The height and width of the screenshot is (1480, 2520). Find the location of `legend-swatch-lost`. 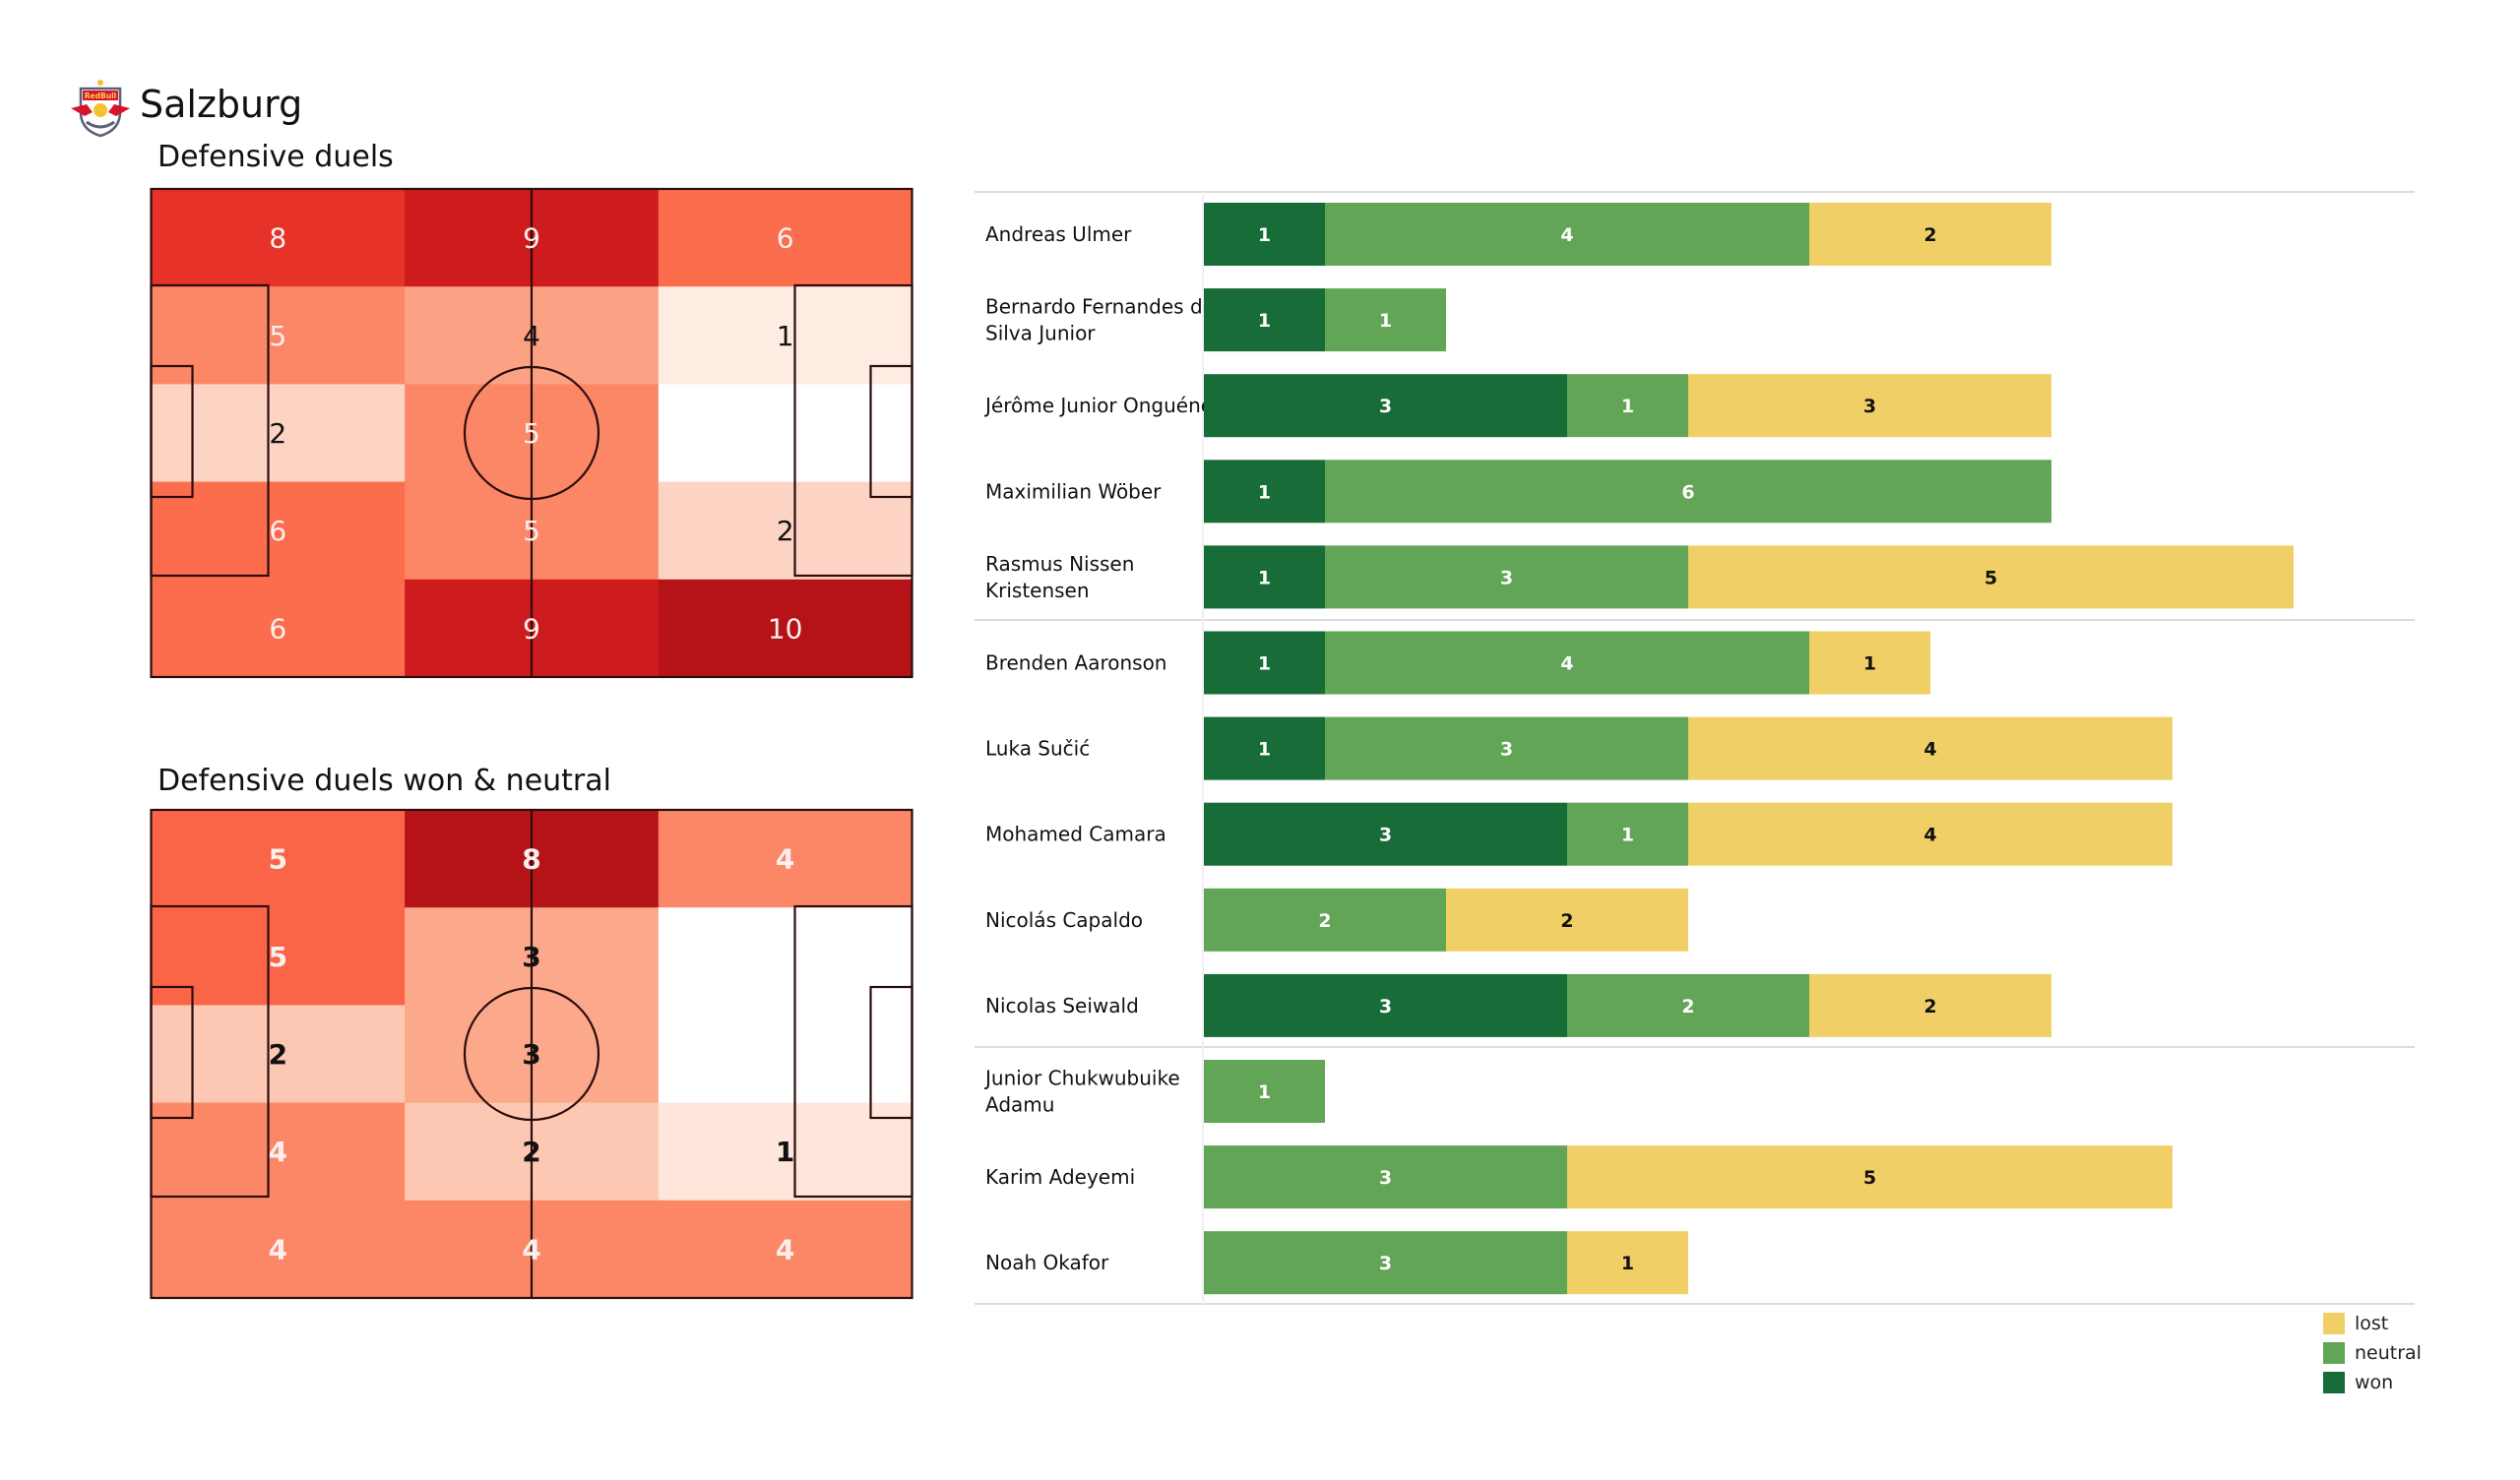

legend-swatch-lost is located at coordinates (2334, 1323).